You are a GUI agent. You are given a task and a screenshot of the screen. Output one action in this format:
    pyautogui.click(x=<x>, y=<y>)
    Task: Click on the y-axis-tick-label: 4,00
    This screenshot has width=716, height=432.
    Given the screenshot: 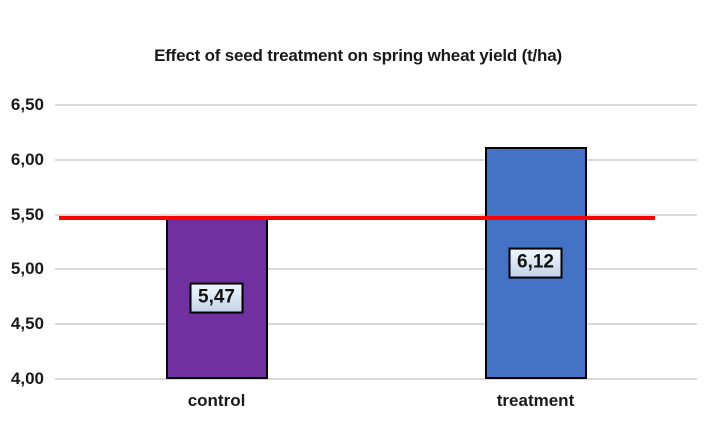 What is the action you would take?
    pyautogui.click(x=27, y=378)
    